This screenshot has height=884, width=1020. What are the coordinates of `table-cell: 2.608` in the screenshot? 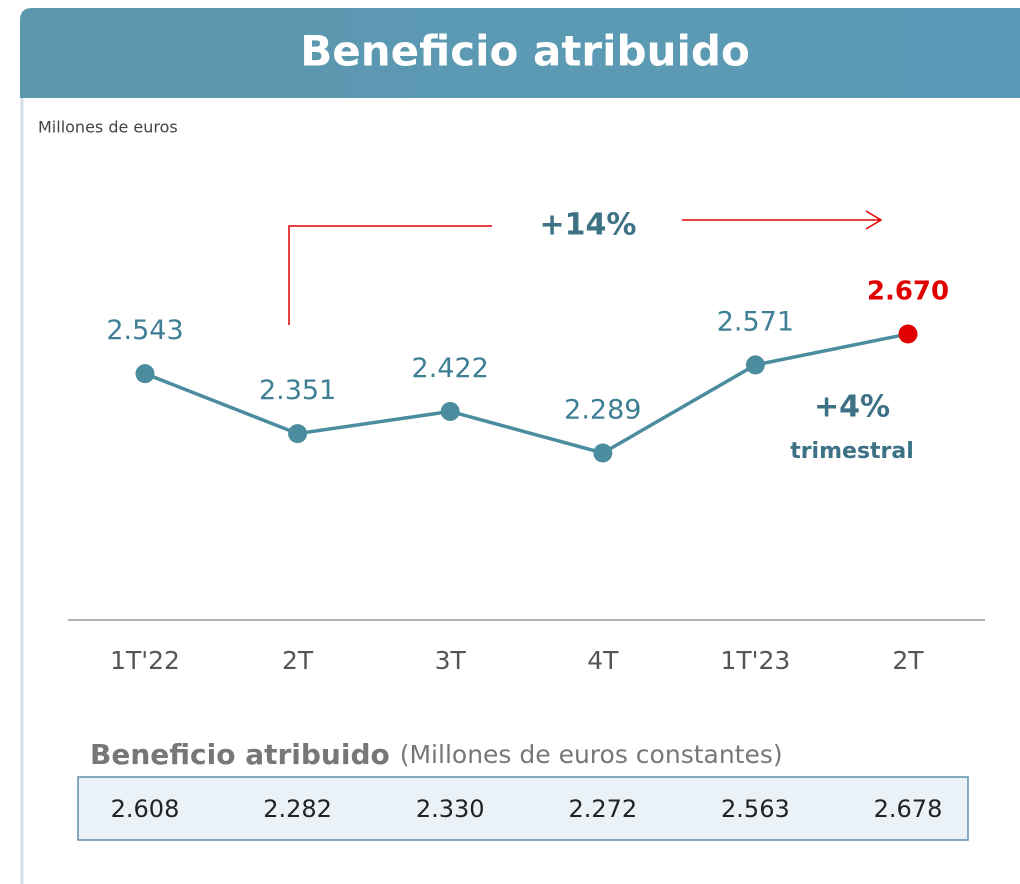 It's located at (145, 809).